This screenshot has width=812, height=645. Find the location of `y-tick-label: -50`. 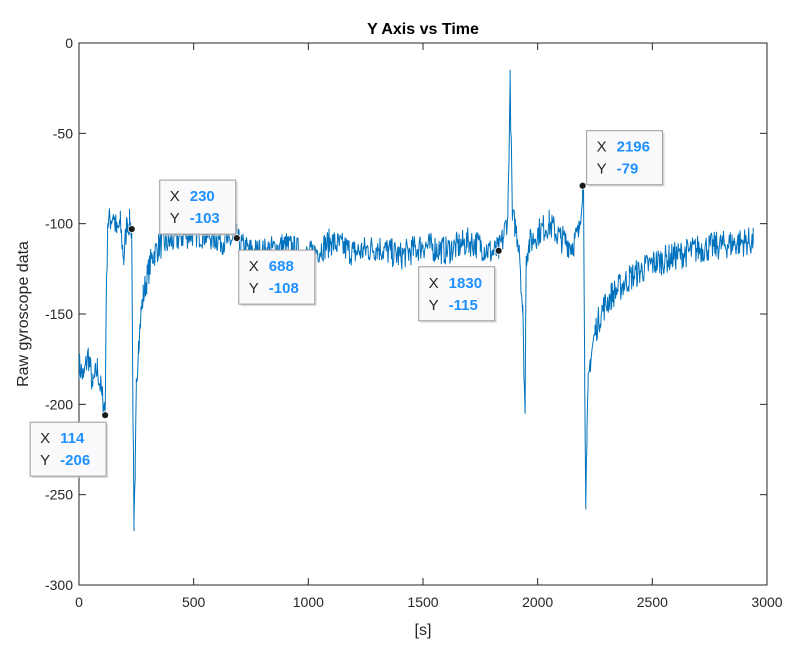

y-tick-label: -50 is located at coordinates (63, 133).